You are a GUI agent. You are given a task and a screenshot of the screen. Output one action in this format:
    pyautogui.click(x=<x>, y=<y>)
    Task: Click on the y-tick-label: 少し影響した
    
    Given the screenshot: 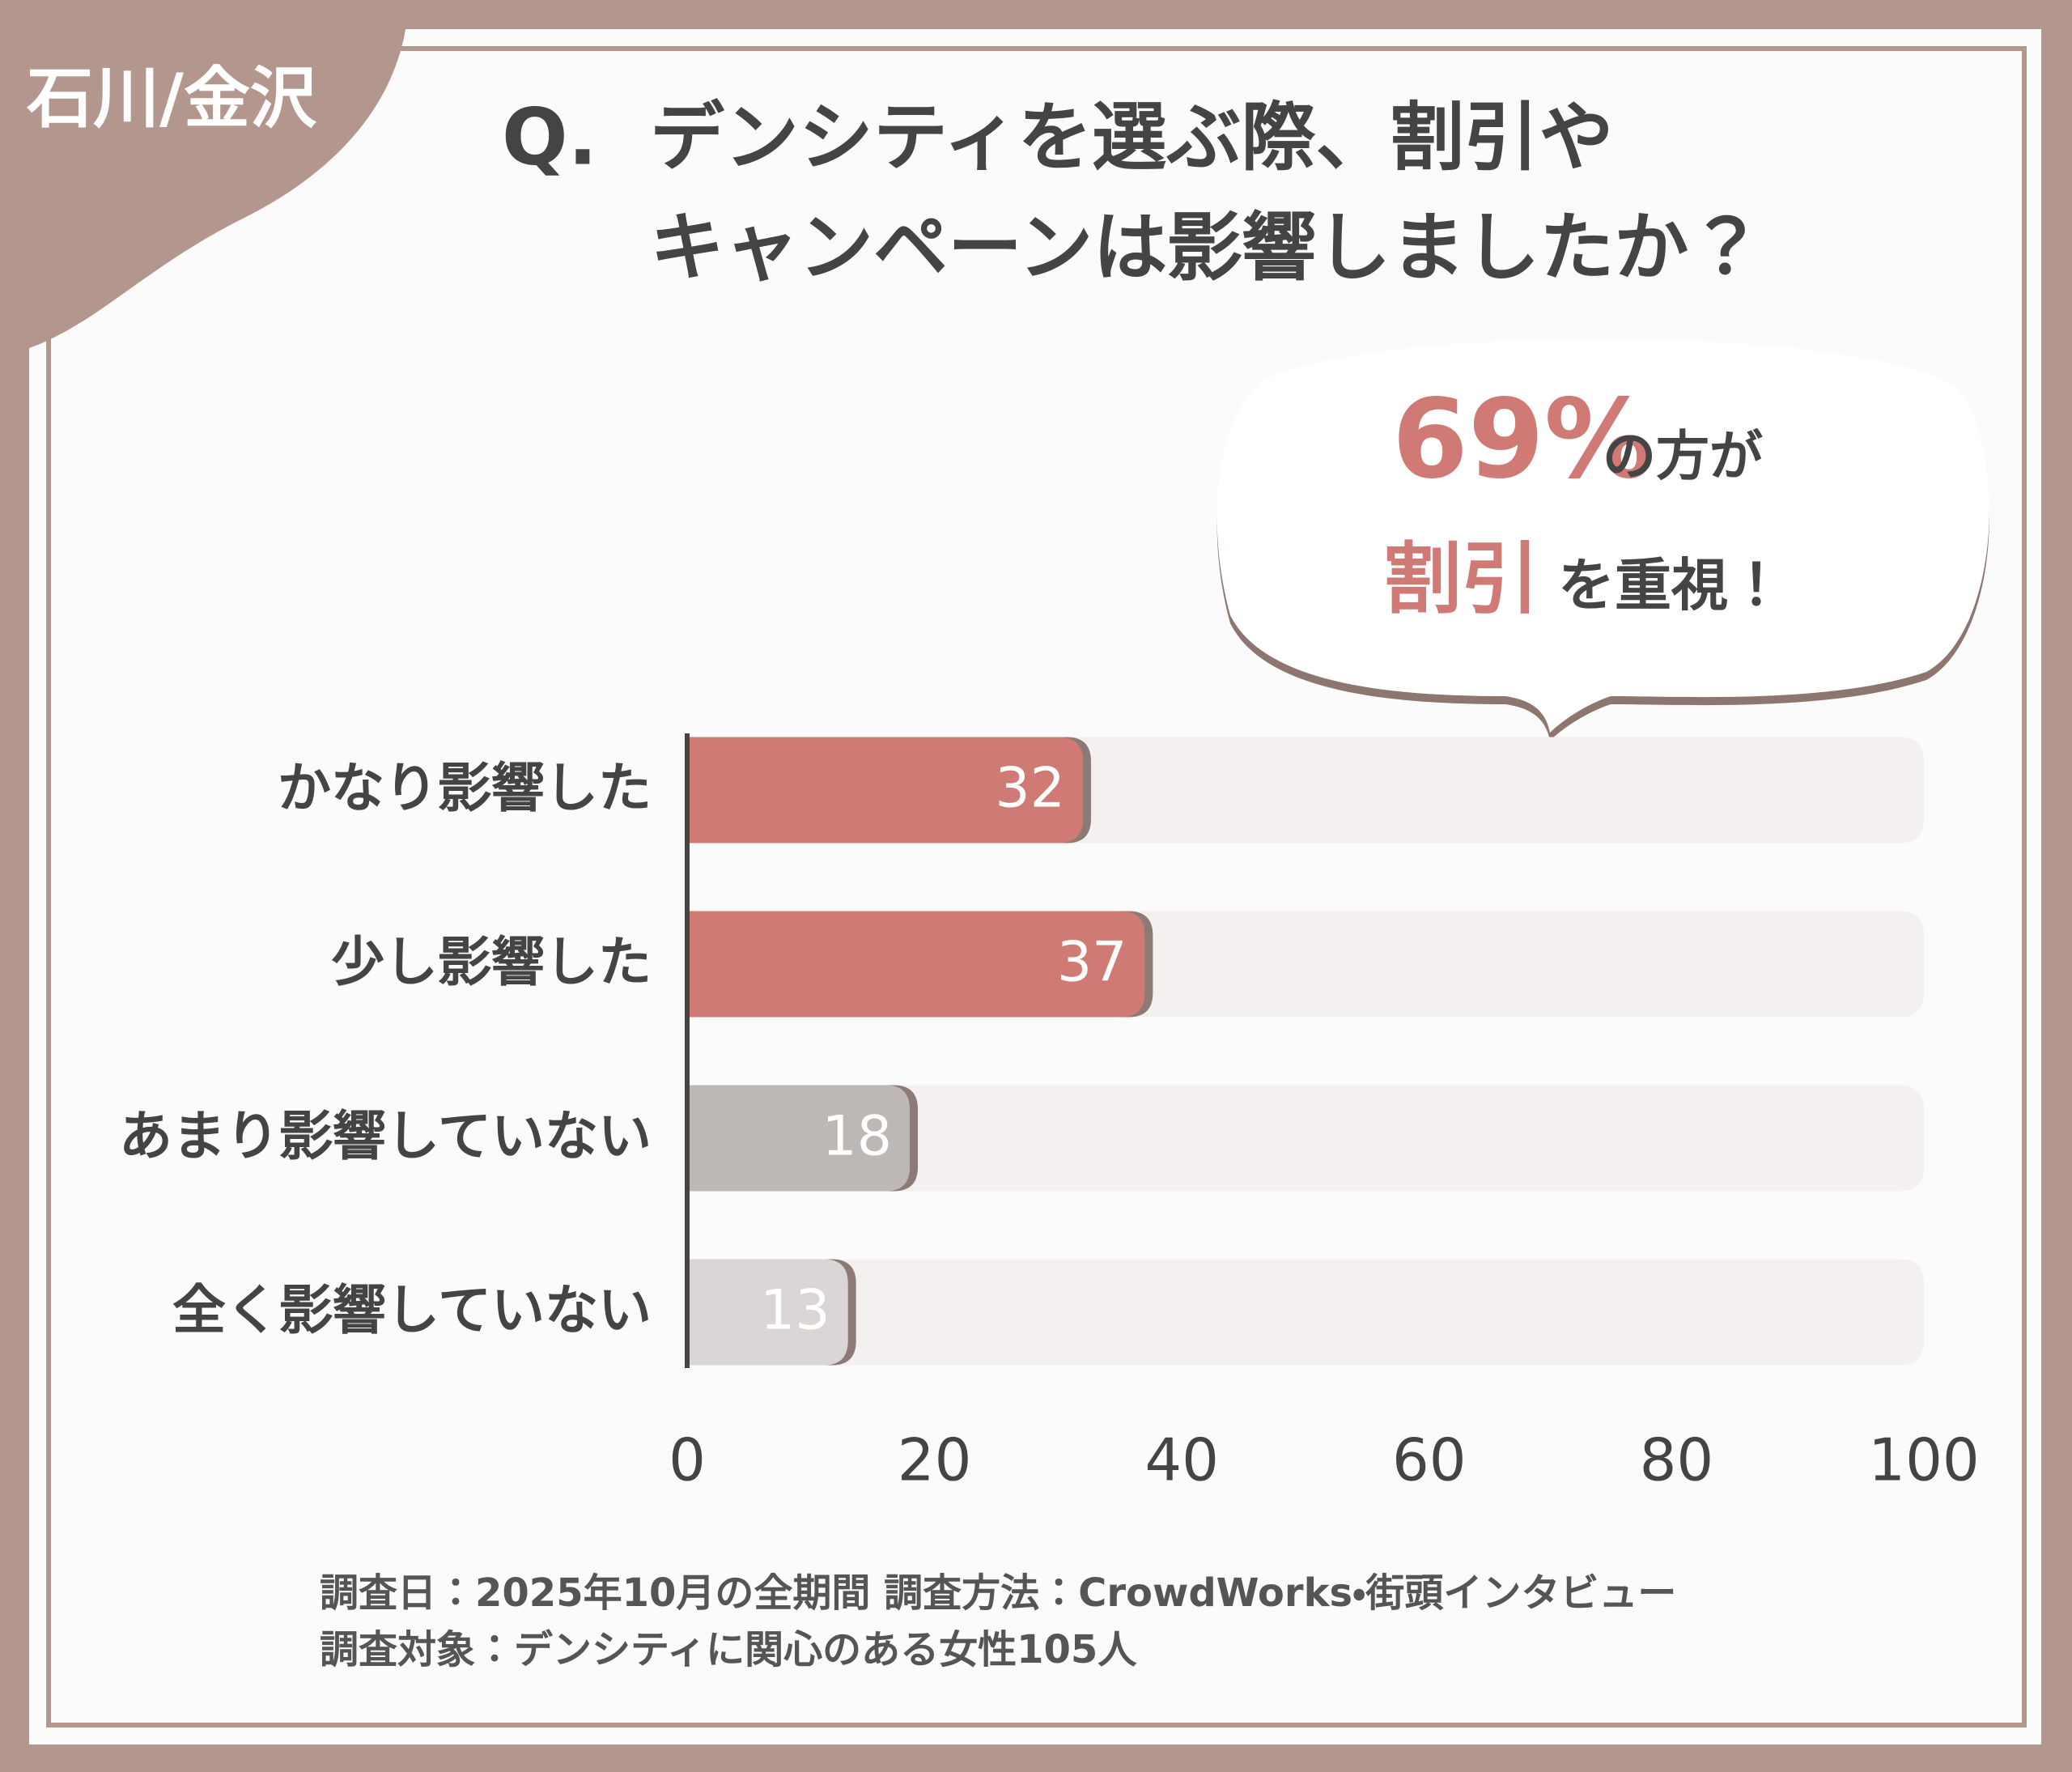 What is the action you would take?
    pyautogui.click(x=491, y=962)
    